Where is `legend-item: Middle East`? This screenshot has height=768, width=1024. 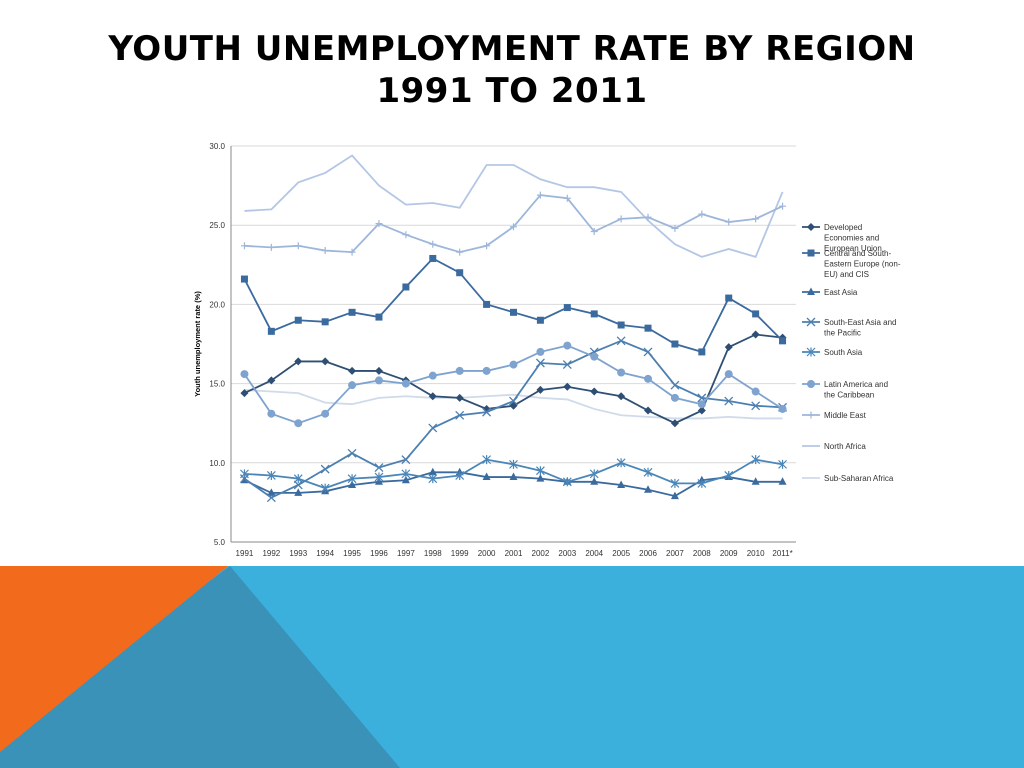 legend-item: Middle East is located at coordinates (834, 415).